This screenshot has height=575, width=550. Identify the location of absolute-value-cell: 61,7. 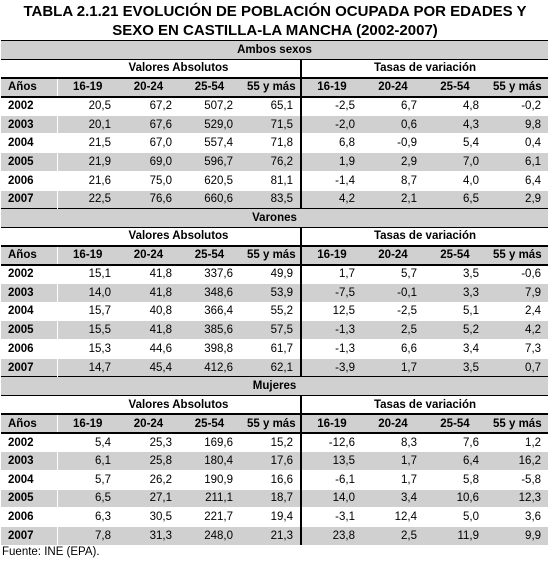
(271, 349).